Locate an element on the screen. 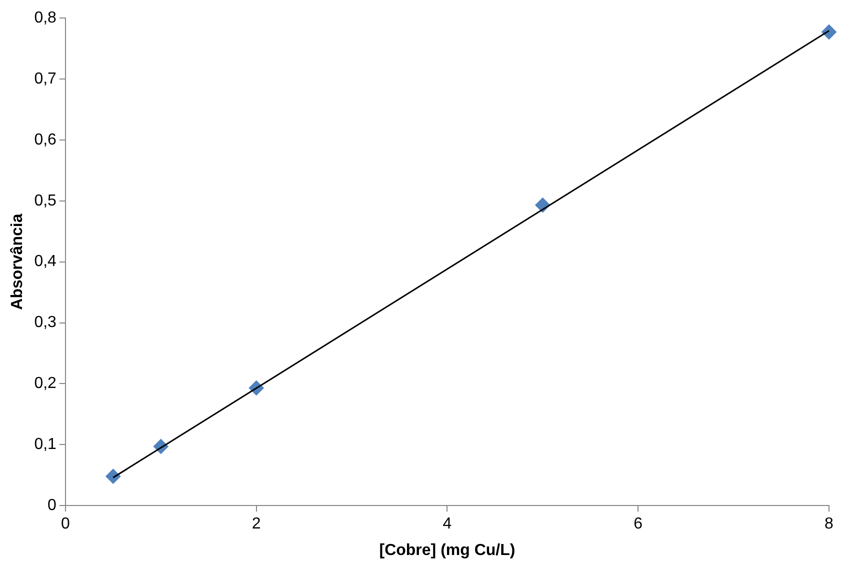  y-tick-label: 0,2 is located at coordinates (45, 383).